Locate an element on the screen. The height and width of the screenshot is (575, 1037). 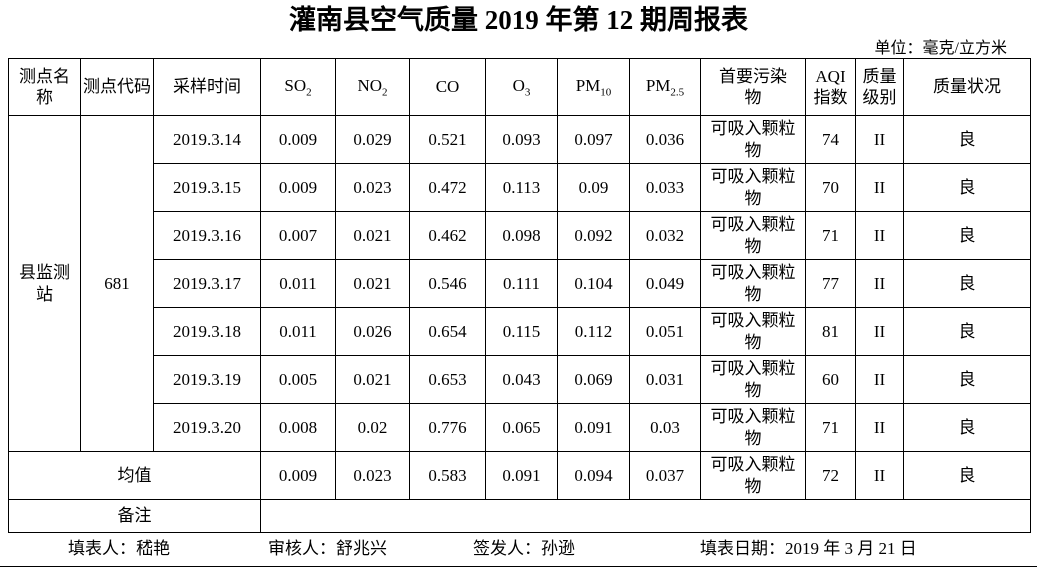
co-cell: 0.546 is located at coordinates (447, 284).